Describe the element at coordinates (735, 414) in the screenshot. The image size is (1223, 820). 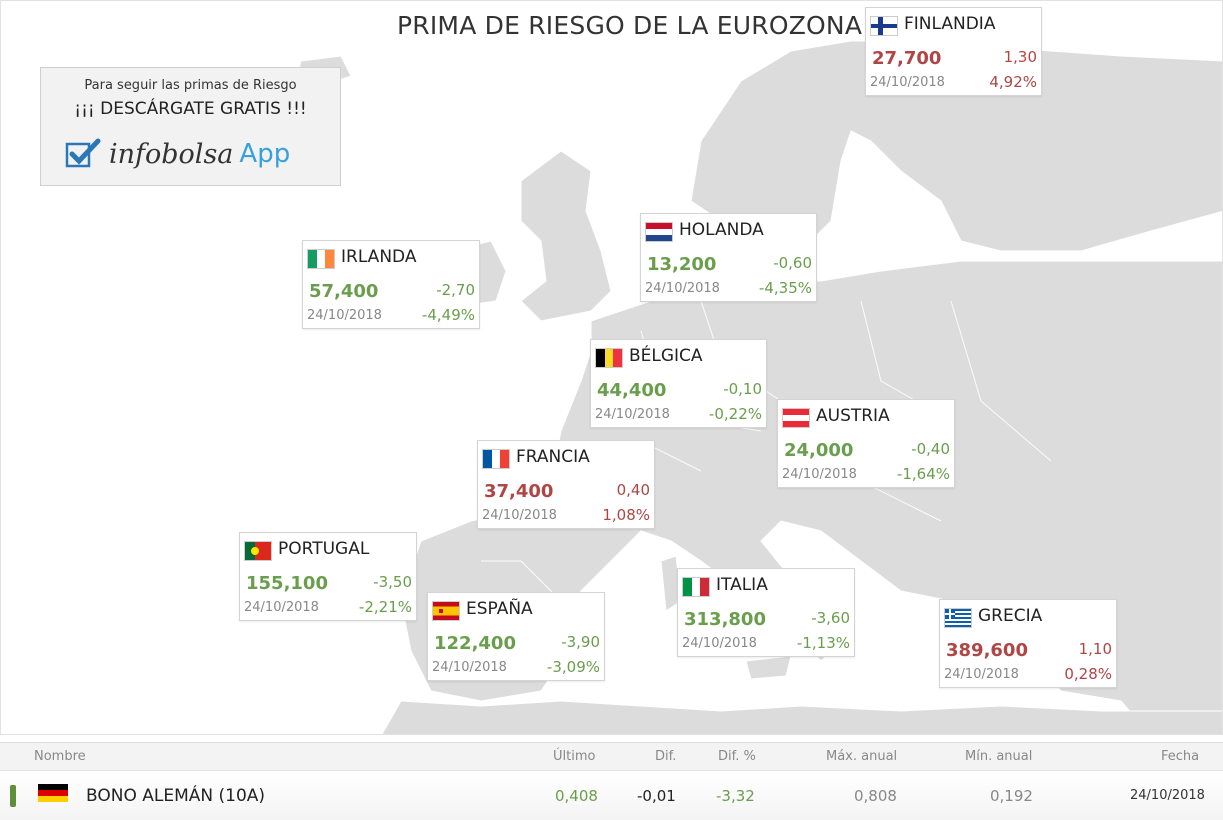
I see `country-change-pct: -0,22%` at that location.